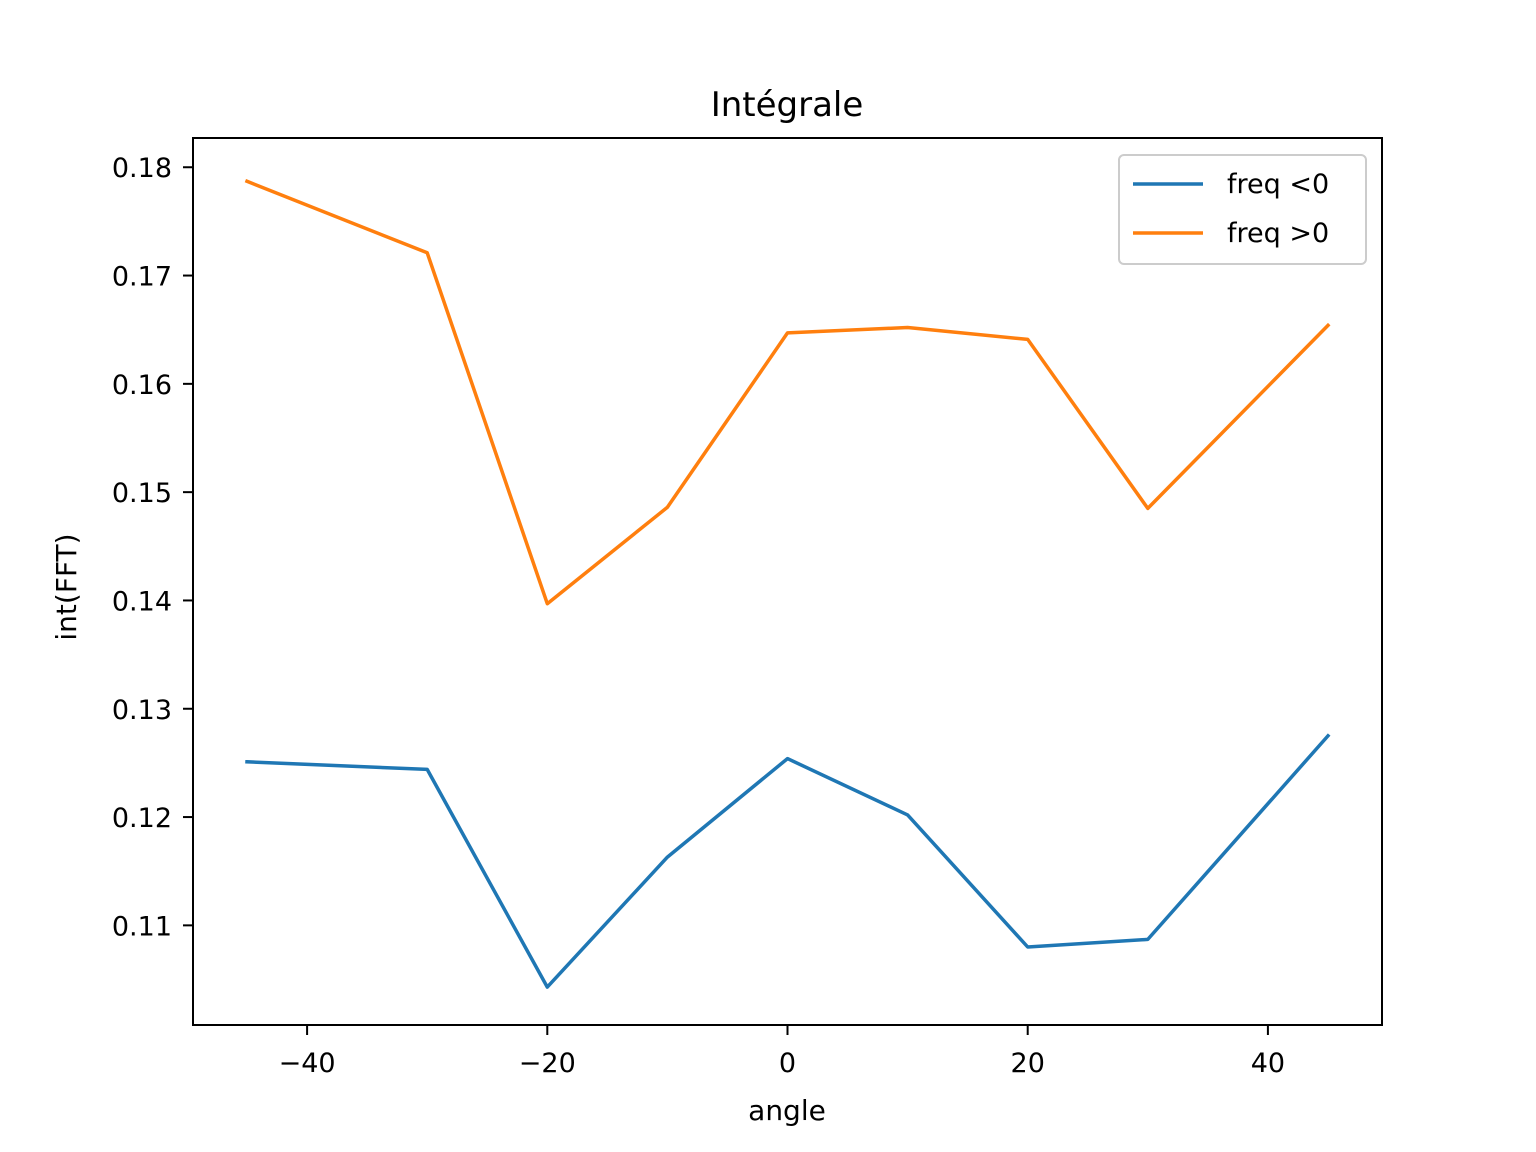 The height and width of the screenshot is (1152, 1536). Describe the element at coordinates (142, 926) in the screenshot. I see `y-tick-label: 0.11` at that location.